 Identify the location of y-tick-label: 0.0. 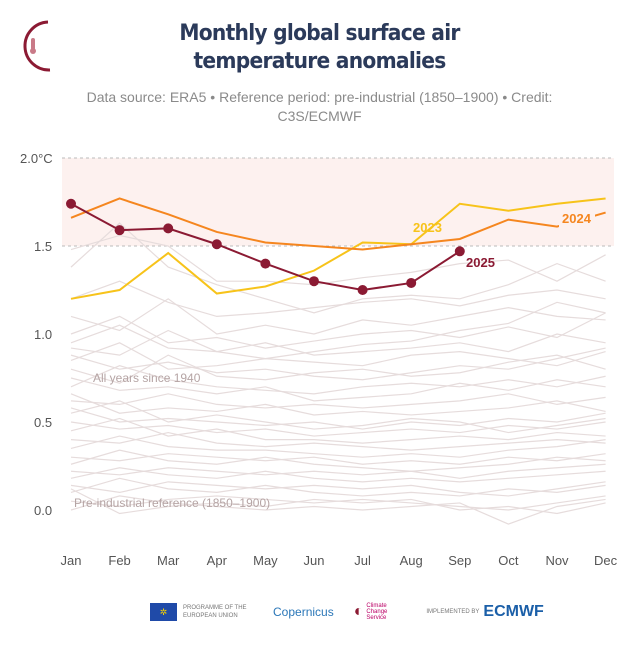
(43, 510).